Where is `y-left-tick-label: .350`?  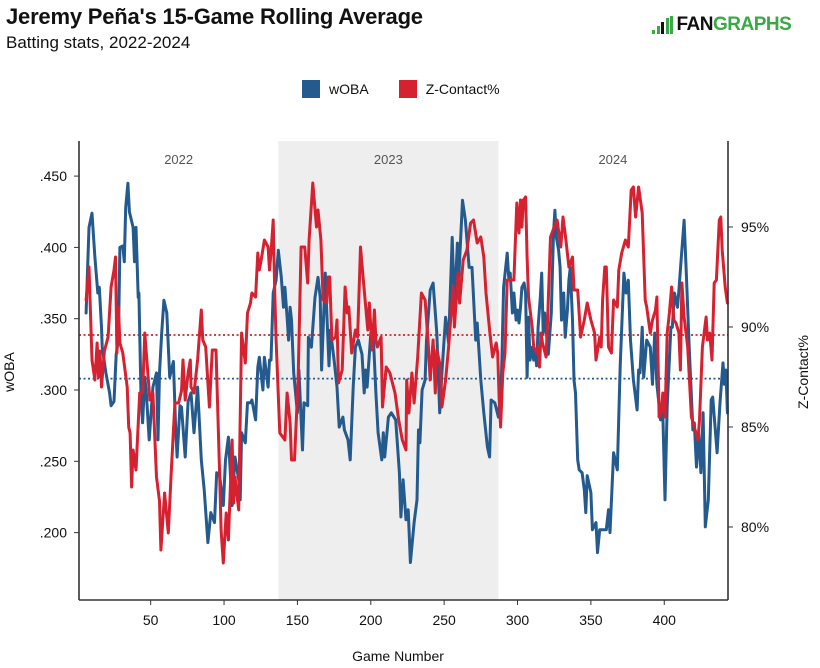
y-left-tick-label: .350 is located at coordinates (53, 319).